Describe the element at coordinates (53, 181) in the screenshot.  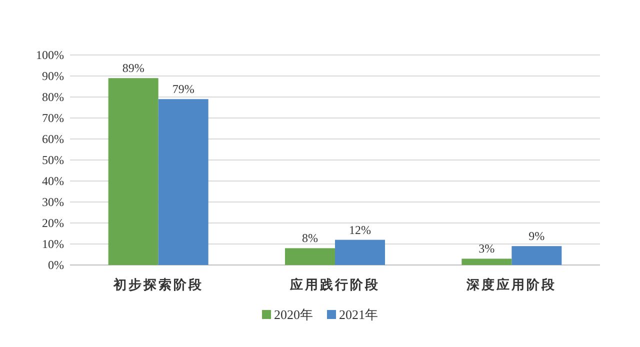
I see `y-tick-label: 40%` at that location.